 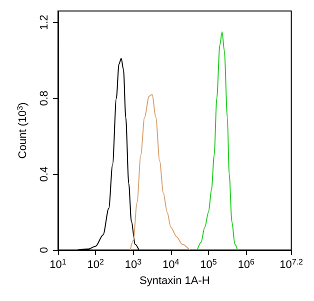 I want to click on y-tick-label: 1.2, so click(x=44, y=22).